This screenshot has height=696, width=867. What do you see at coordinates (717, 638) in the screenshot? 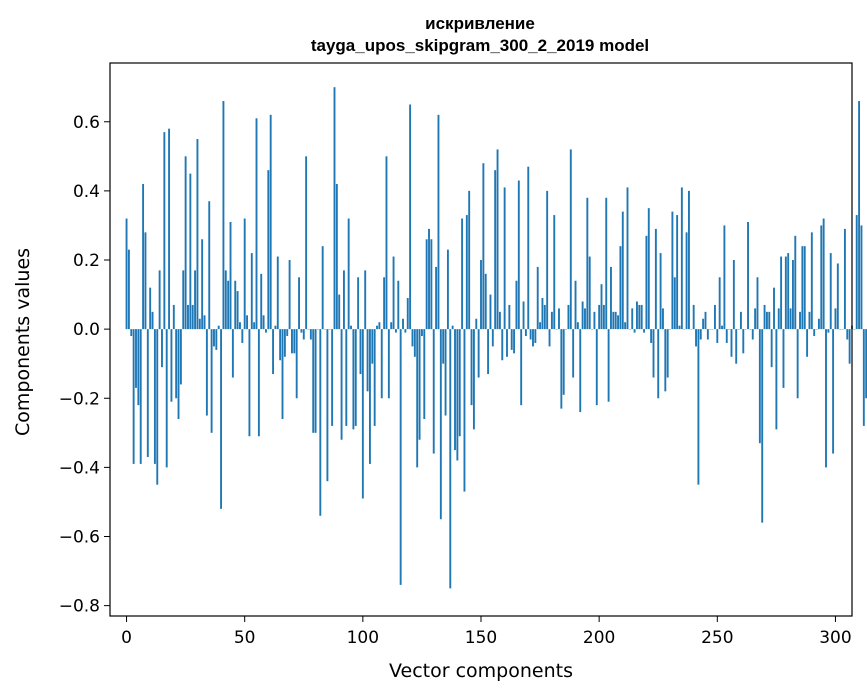
I see `x-tick-label: 250` at bounding box center [717, 638].